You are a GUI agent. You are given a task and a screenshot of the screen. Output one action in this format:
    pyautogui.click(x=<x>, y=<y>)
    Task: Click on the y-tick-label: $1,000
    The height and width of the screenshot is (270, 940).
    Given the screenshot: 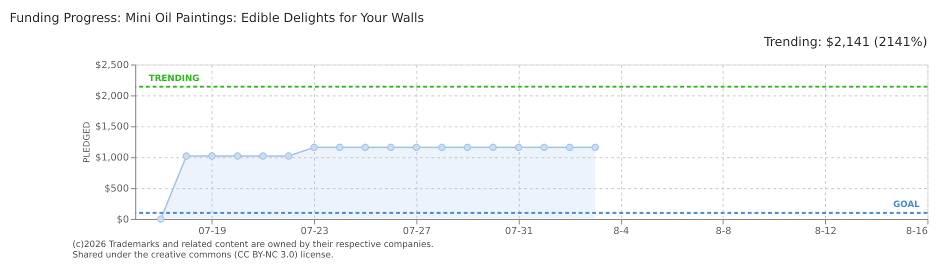 What is the action you would take?
    pyautogui.click(x=112, y=158)
    